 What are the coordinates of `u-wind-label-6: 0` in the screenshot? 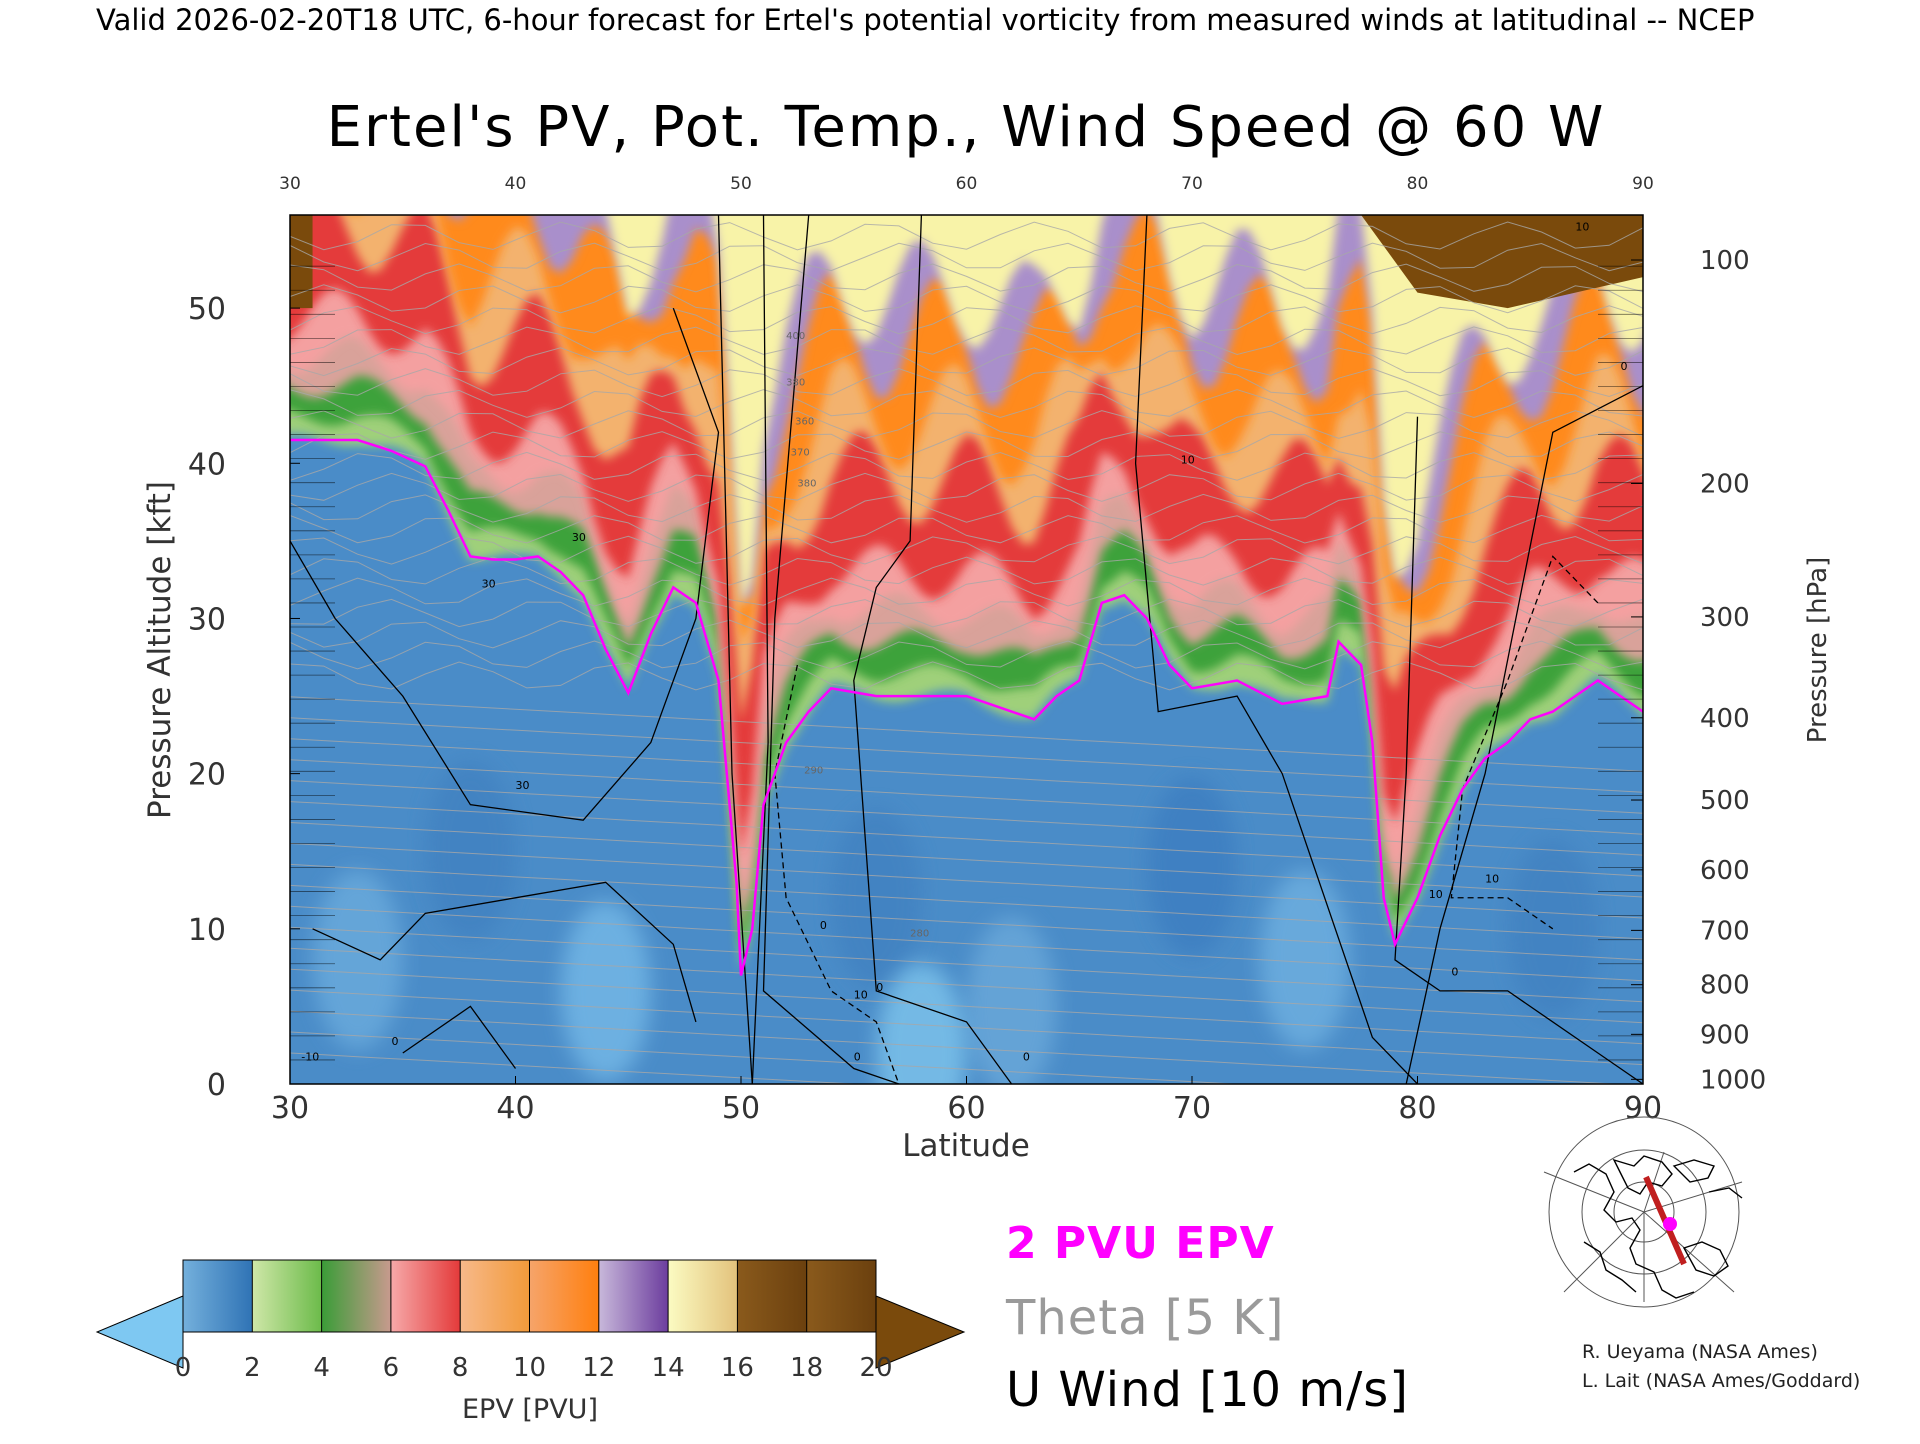 It's located at (823, 925).